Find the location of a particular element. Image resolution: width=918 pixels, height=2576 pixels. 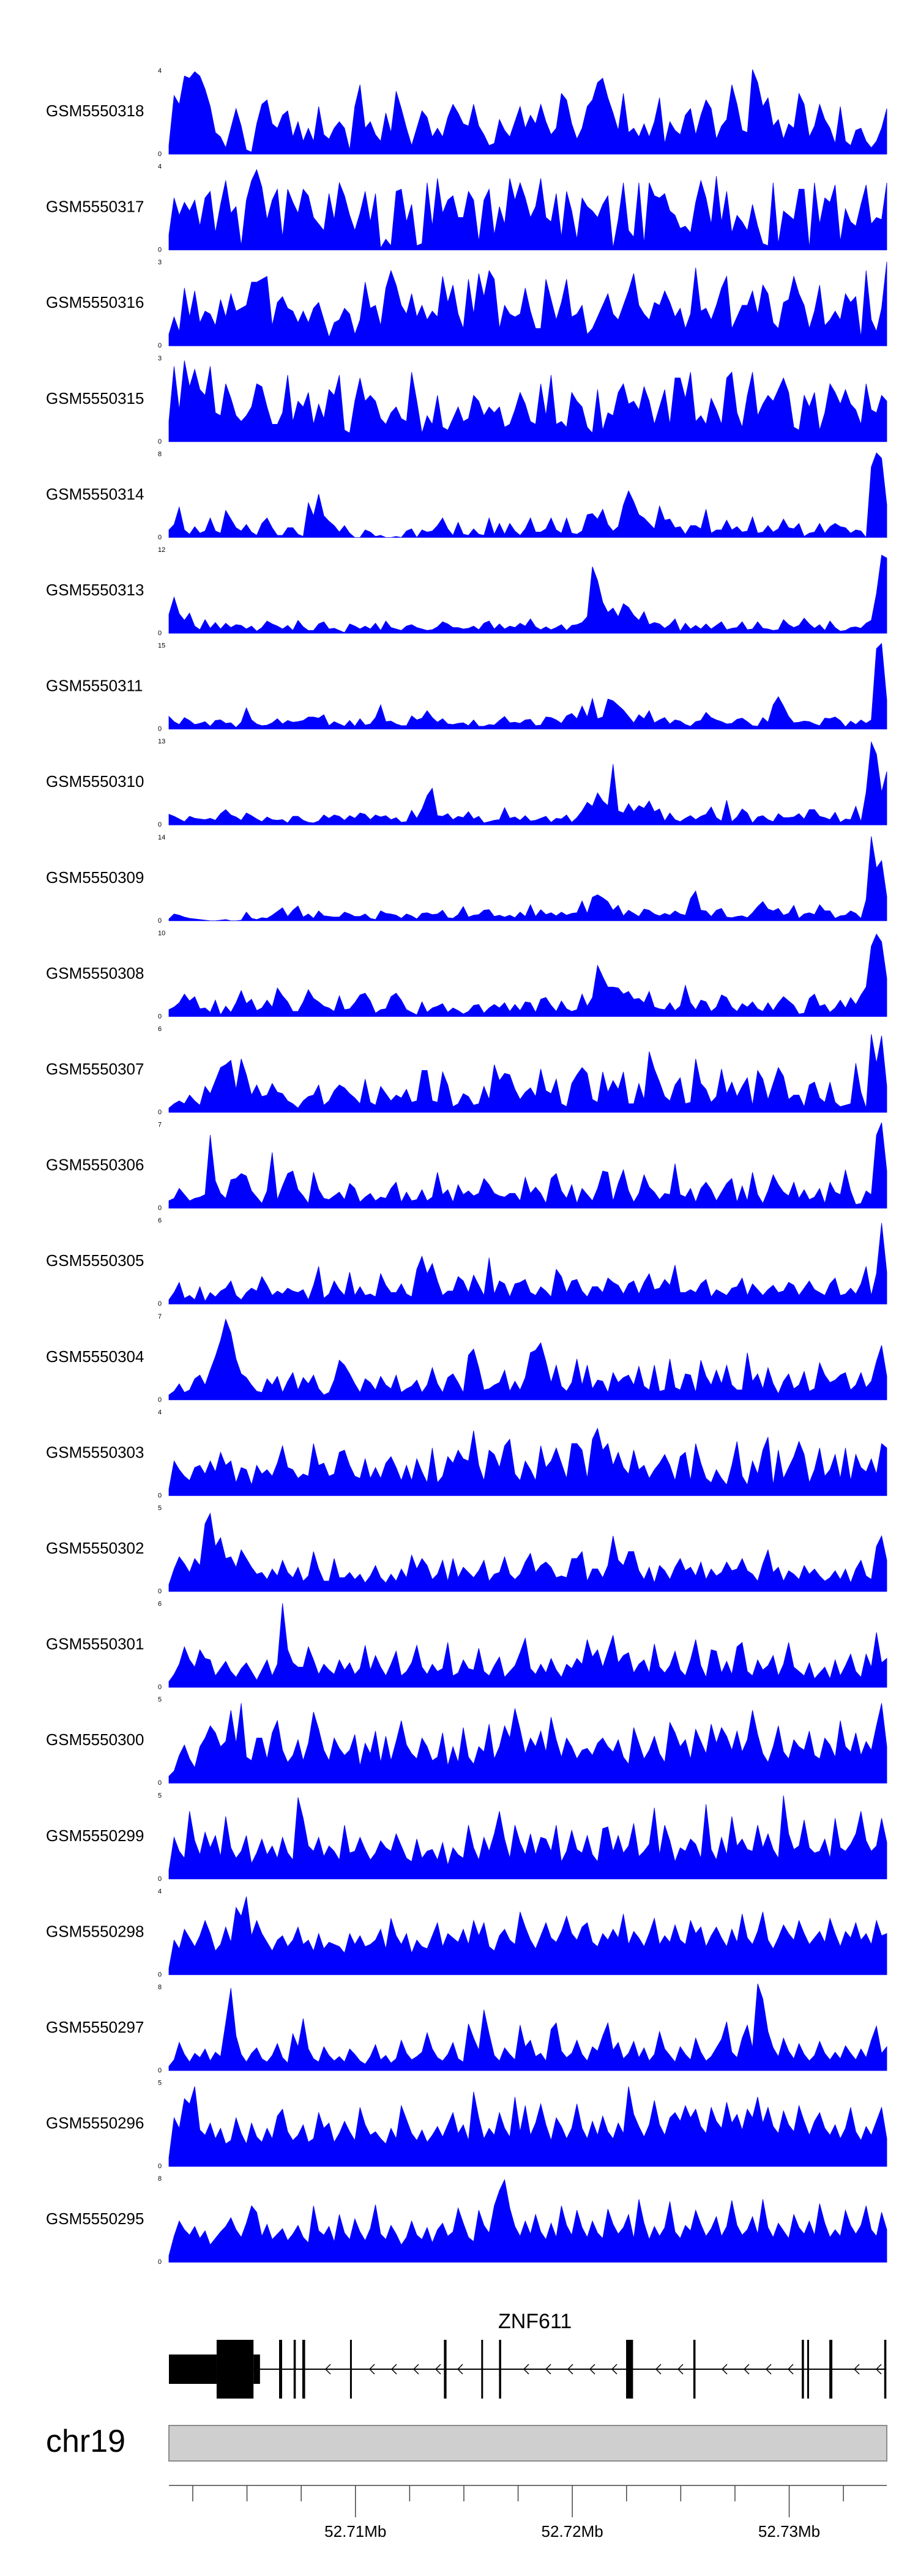

track-label: GSM5550299 is located at coordinates (95, 1835).